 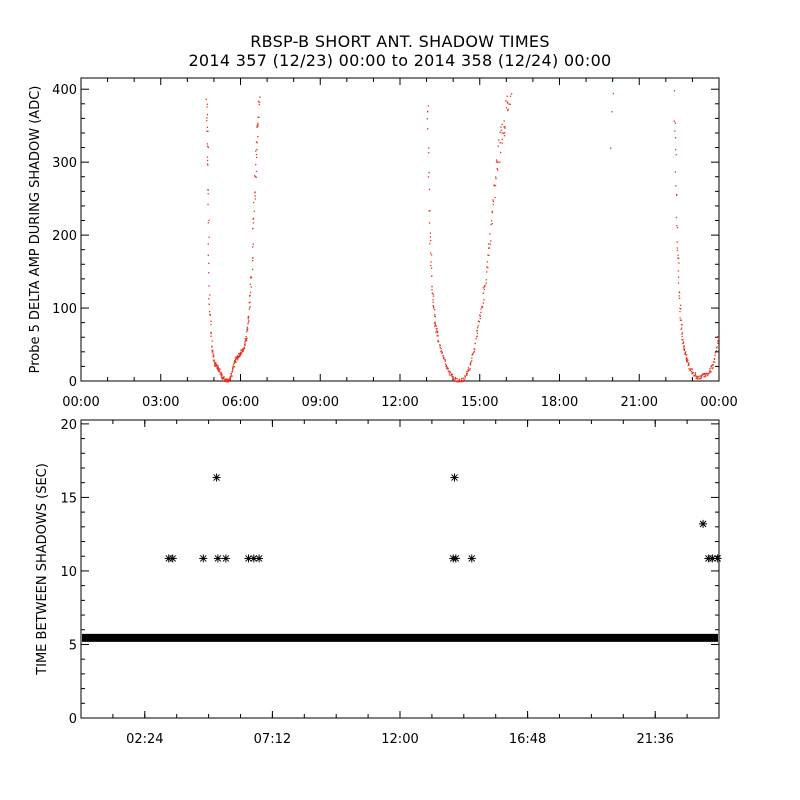 What do you see at coordinates (443, 518) in the screenshot?
I see `data-points` at bounding box center [443, 518].